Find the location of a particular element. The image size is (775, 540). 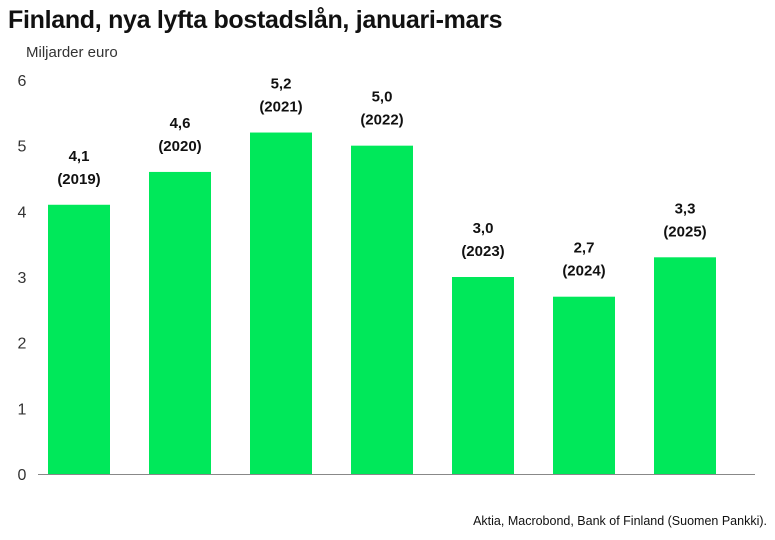

bar-2023 is located at coordinates (483, 375).